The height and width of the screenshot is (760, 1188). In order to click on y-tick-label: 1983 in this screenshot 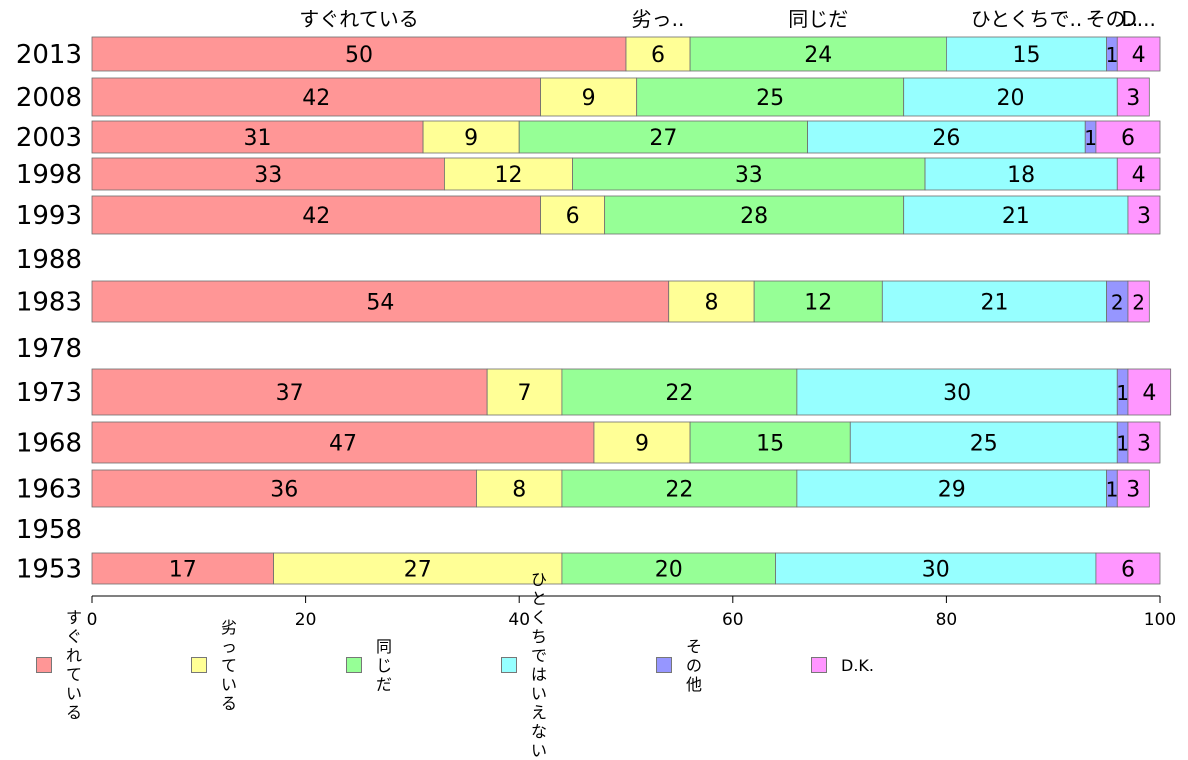, I will do `click(49, 303)`.